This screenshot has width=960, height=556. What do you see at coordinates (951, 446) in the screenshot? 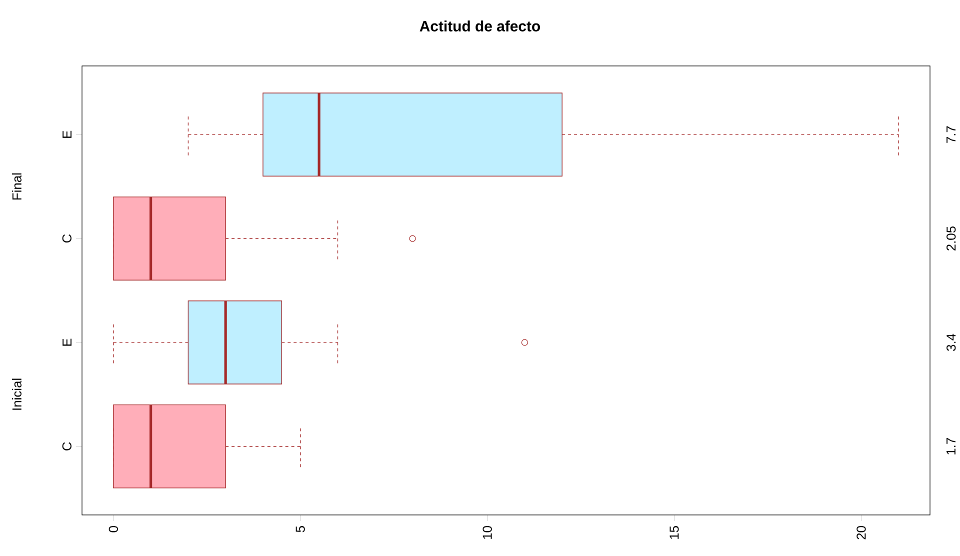
I see `y2-tick-label: 1.7` at bounding box center [951, 446].